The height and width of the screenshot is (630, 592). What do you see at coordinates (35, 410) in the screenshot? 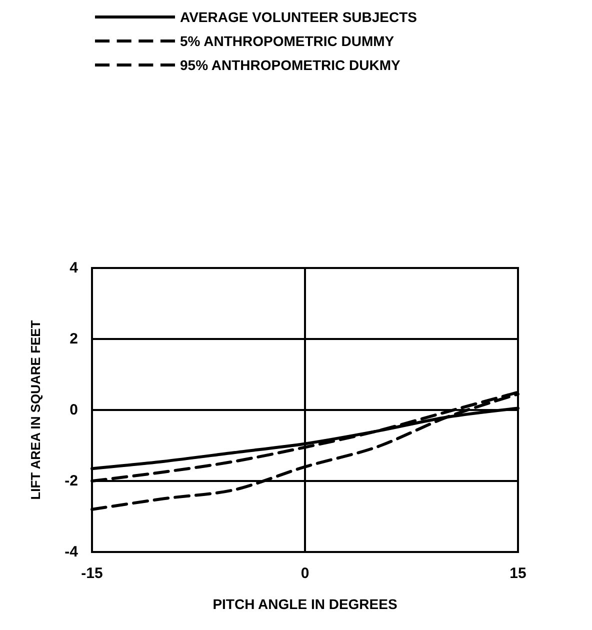
I see `y-axis-title: LIFT AREA IN SQUARE FEET` at bounding box center [35, 410].